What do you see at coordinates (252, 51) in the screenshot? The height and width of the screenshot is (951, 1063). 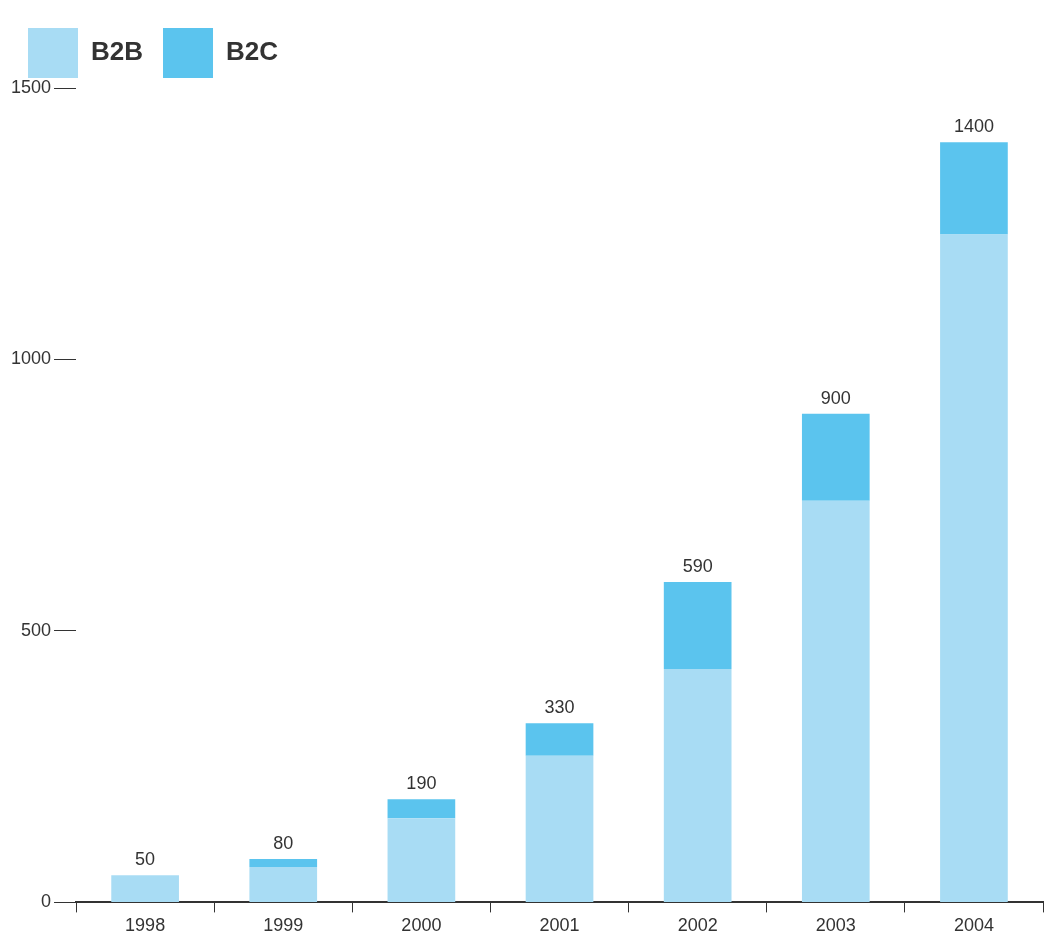 I see `legend-label: B2C` at bounding box center [252, 51].